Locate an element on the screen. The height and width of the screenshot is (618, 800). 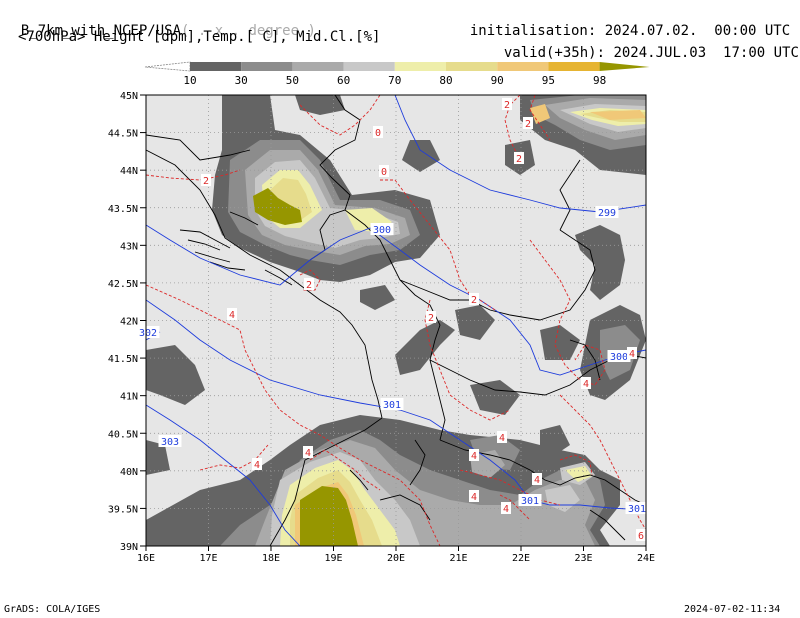
temp-label: 0 is located at coordinates (384, 172).